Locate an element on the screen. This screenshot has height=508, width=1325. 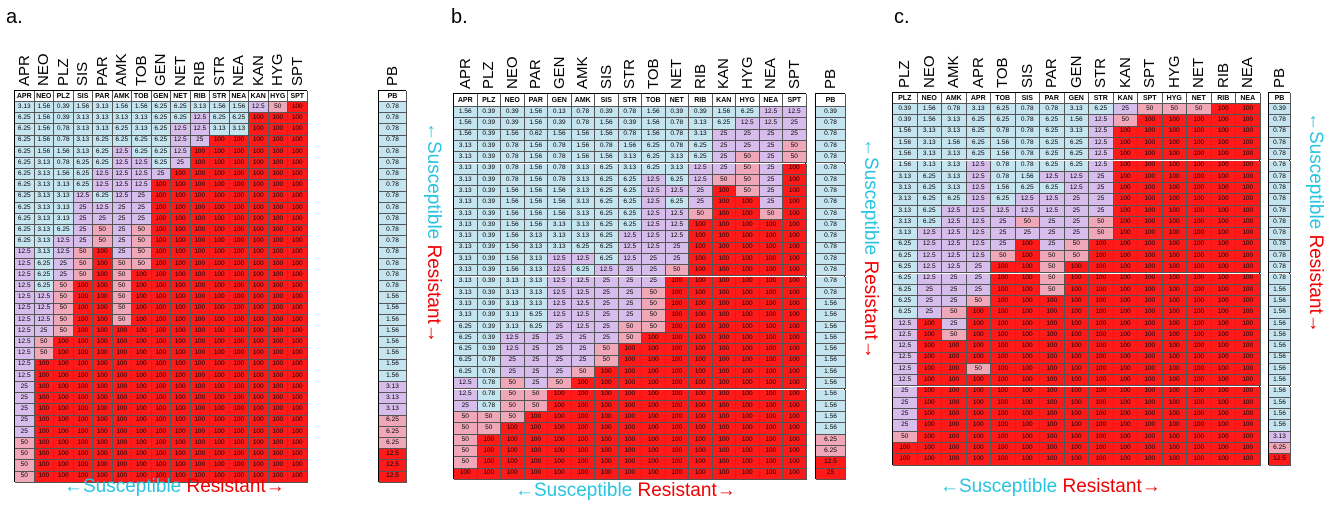
column-header-rotated: APR is located at coordinates (978, 72).